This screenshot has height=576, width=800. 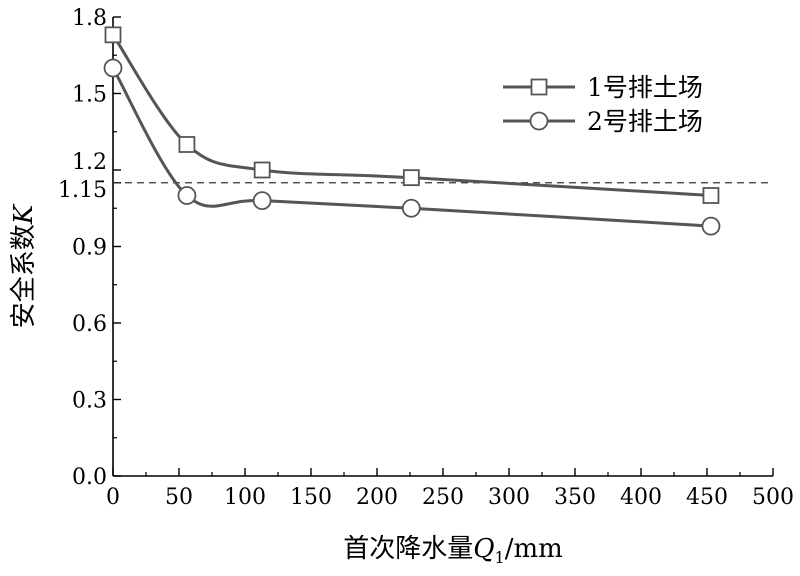 What do you see at coordinates (645, 121) in the screenshot?
I see `legend-label: 2号排土场` at bounding box center [645, 121].